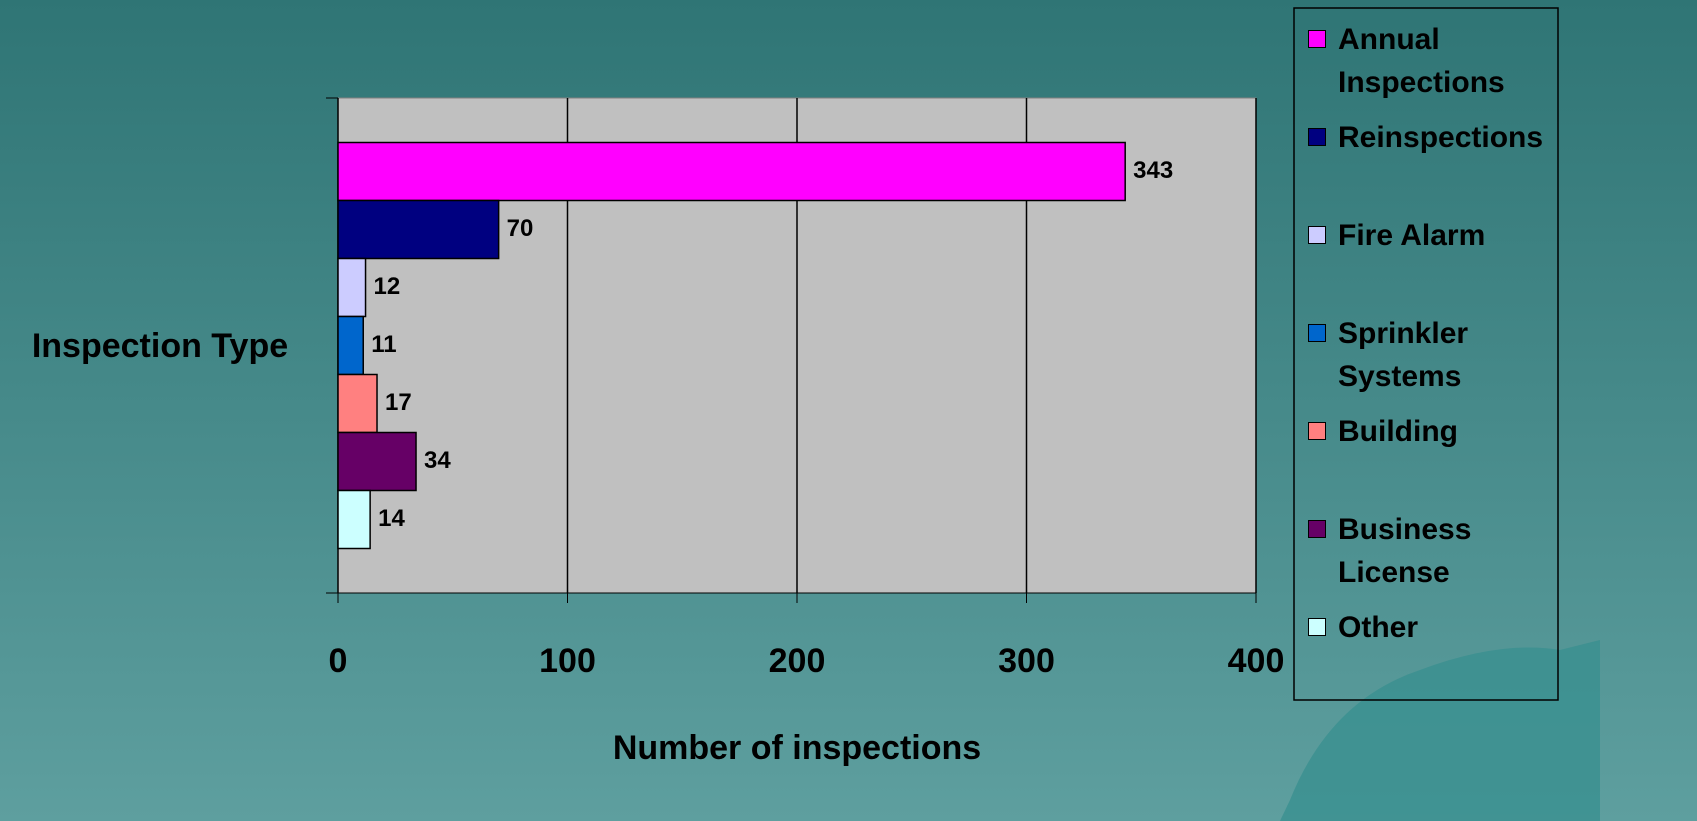 The height and width of the screenshot is (821, 1697). I want to click on data-label: 343, so click(1153, 170).